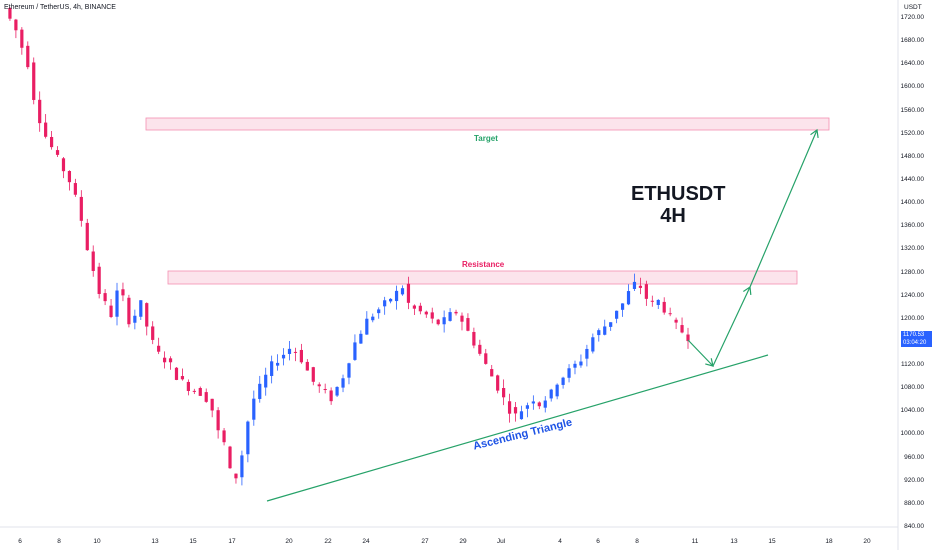 This screenshot has width=932, height=550. Describe the element at coordinates (912, 64) in the screenshot. I see `price-tick: 1640.00` at that location.